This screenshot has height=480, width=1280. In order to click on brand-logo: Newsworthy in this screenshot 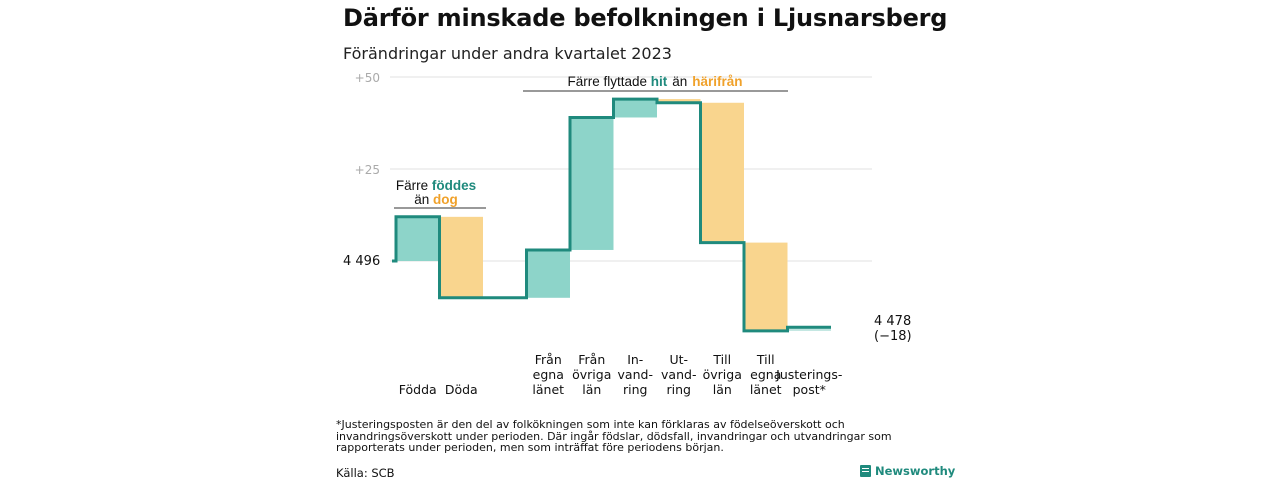, I will do `click(907, 471)`.